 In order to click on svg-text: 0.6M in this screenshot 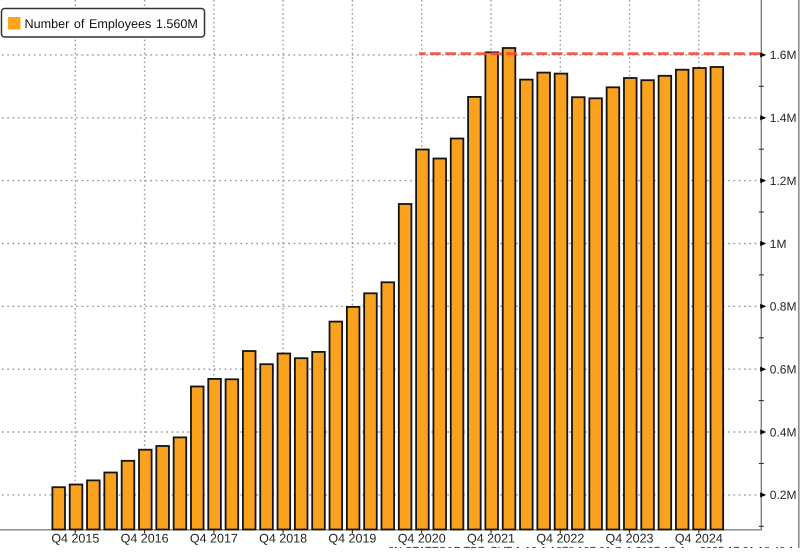, I will do `click(783, 370)`.